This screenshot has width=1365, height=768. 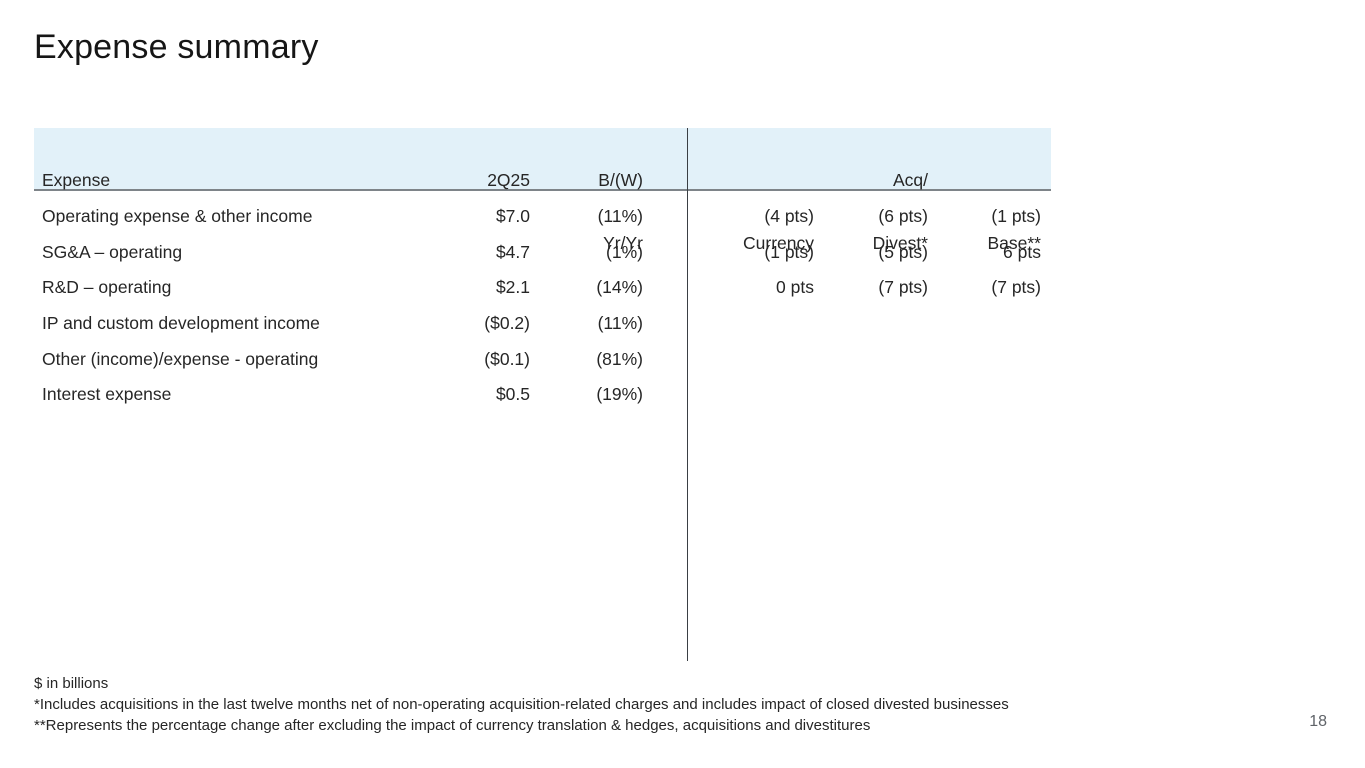 I want to click on cell-expense: Other (income)/expense - operating, so click(x=180, y=358).